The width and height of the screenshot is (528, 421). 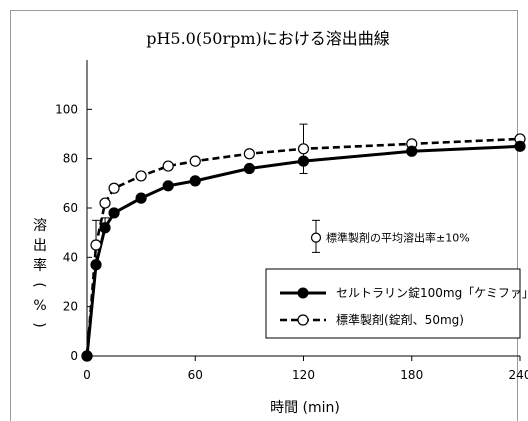 I want to click on x-tick-label: 180, so click(x=411, y=375).